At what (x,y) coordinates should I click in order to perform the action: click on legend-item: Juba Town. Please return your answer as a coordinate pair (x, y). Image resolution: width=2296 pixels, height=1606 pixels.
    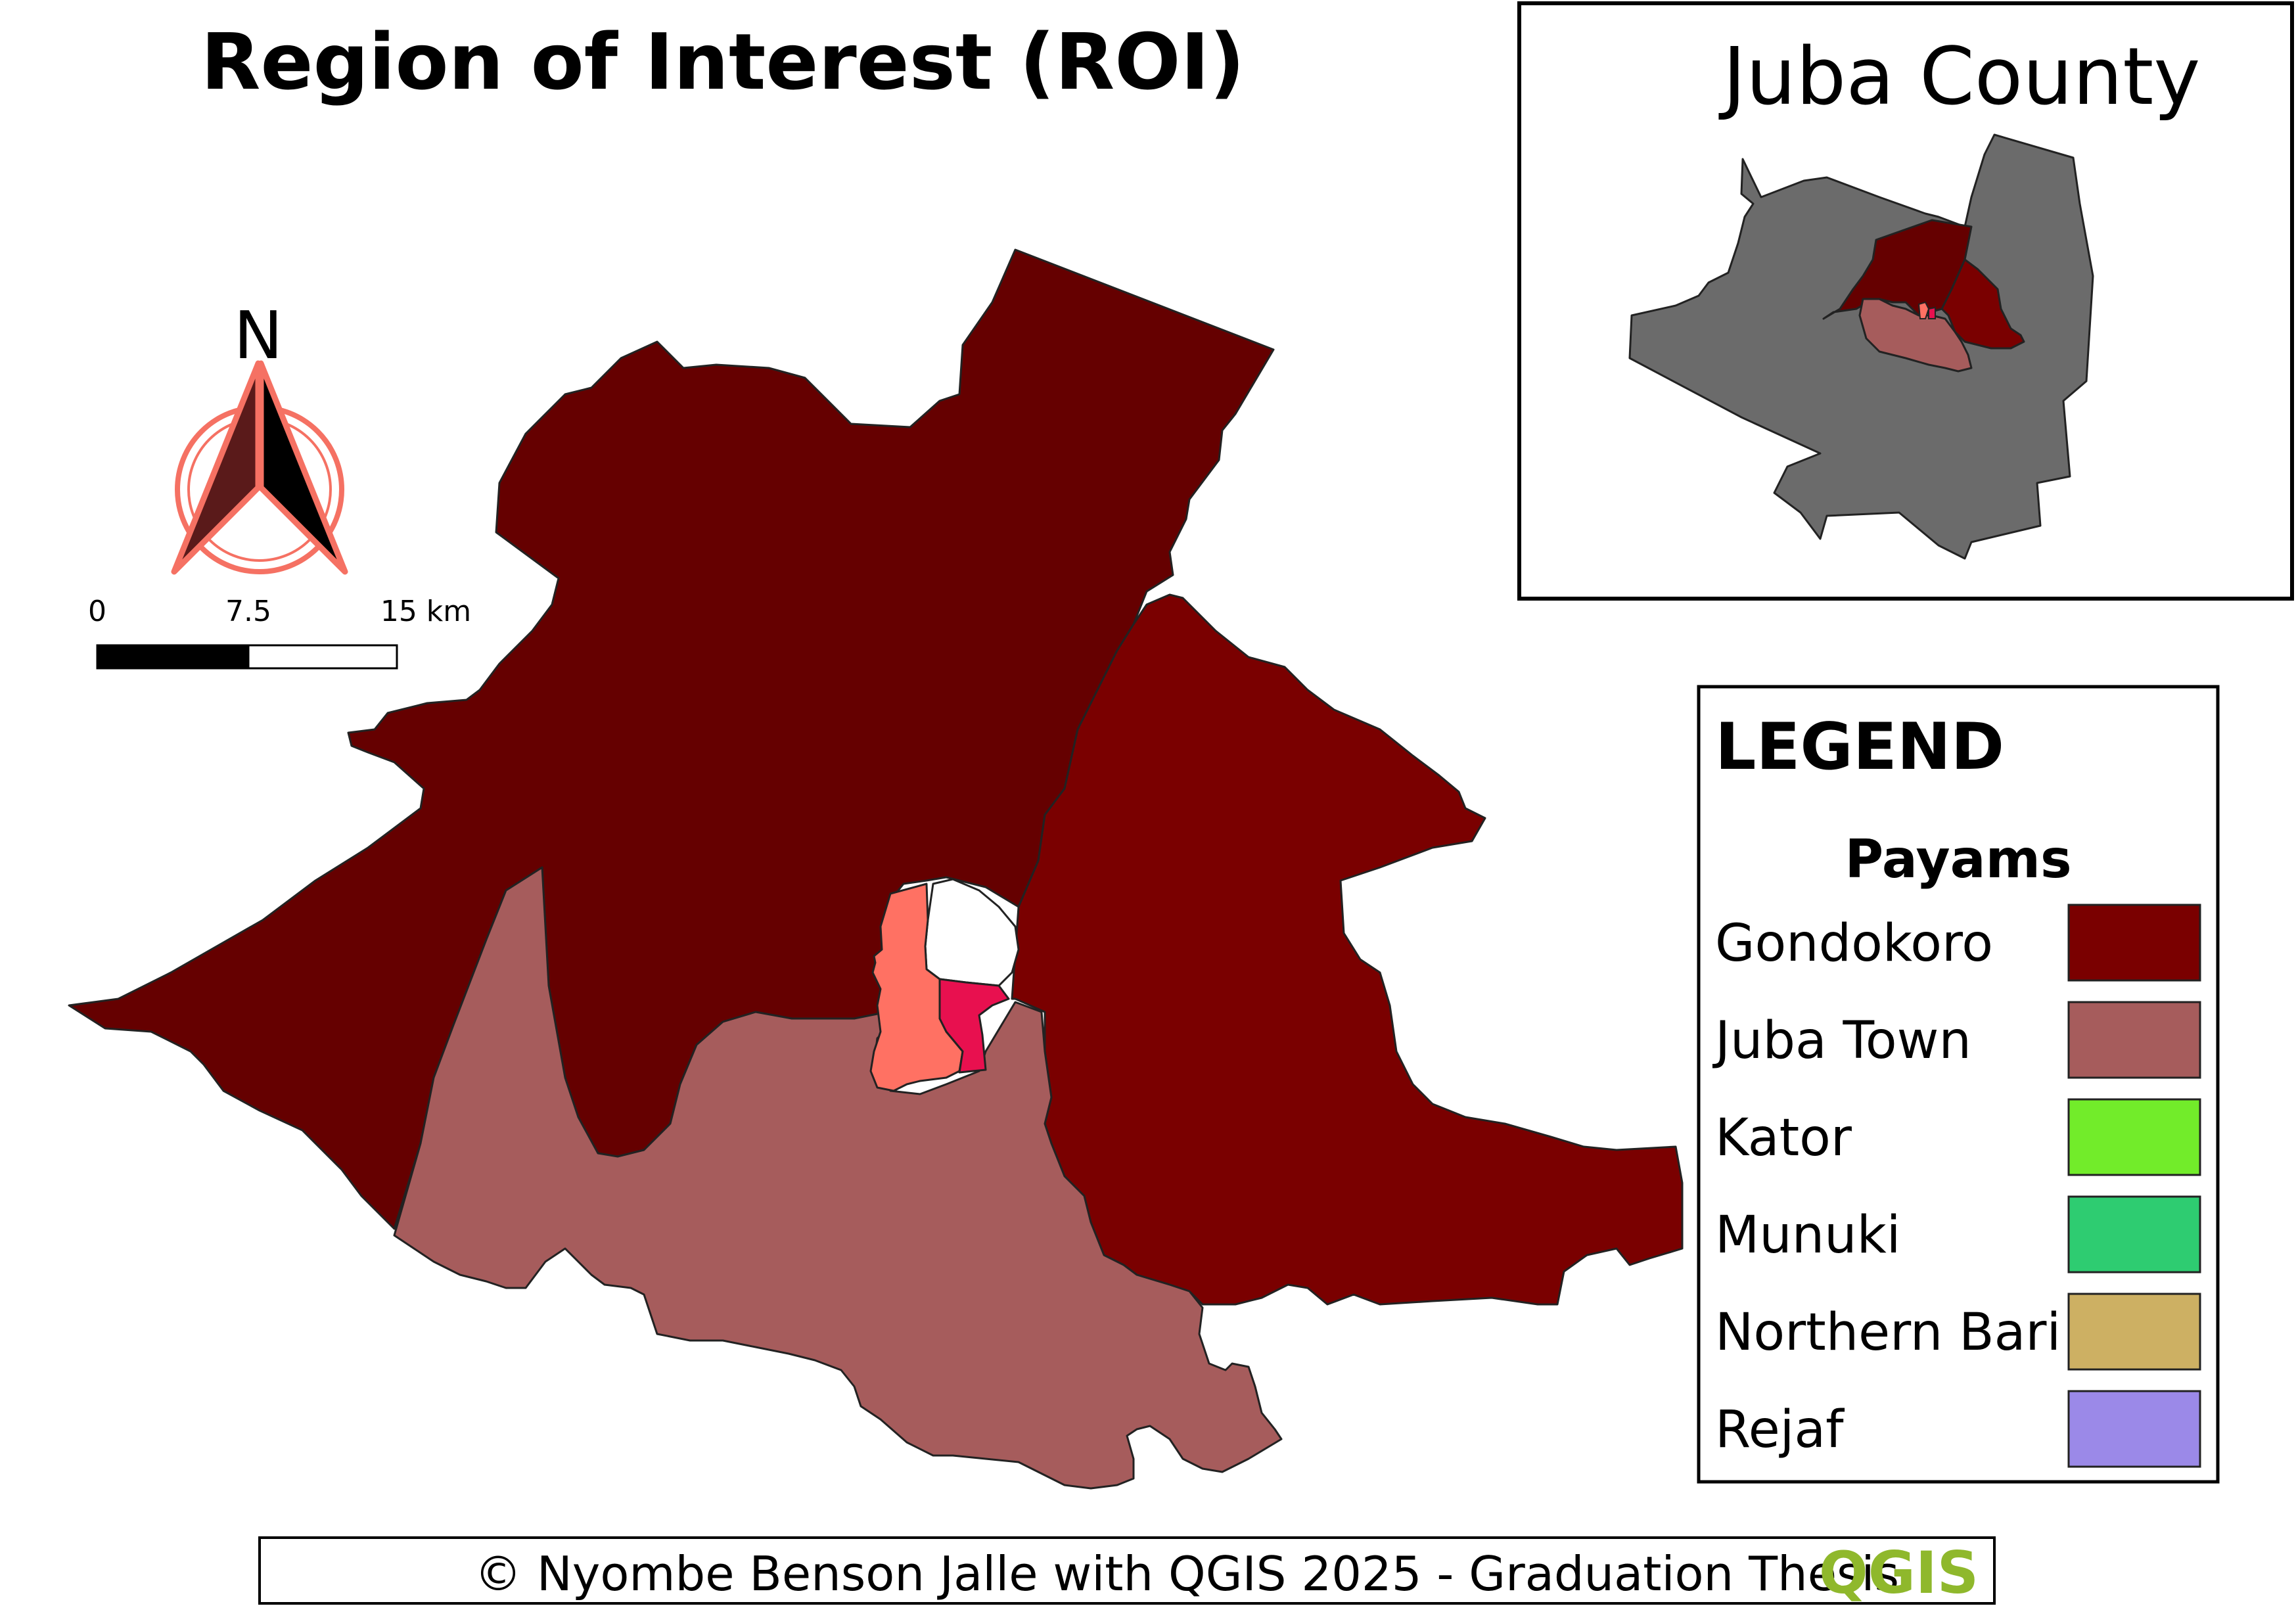
    Looking at the image, I should click on (1956, 1040).